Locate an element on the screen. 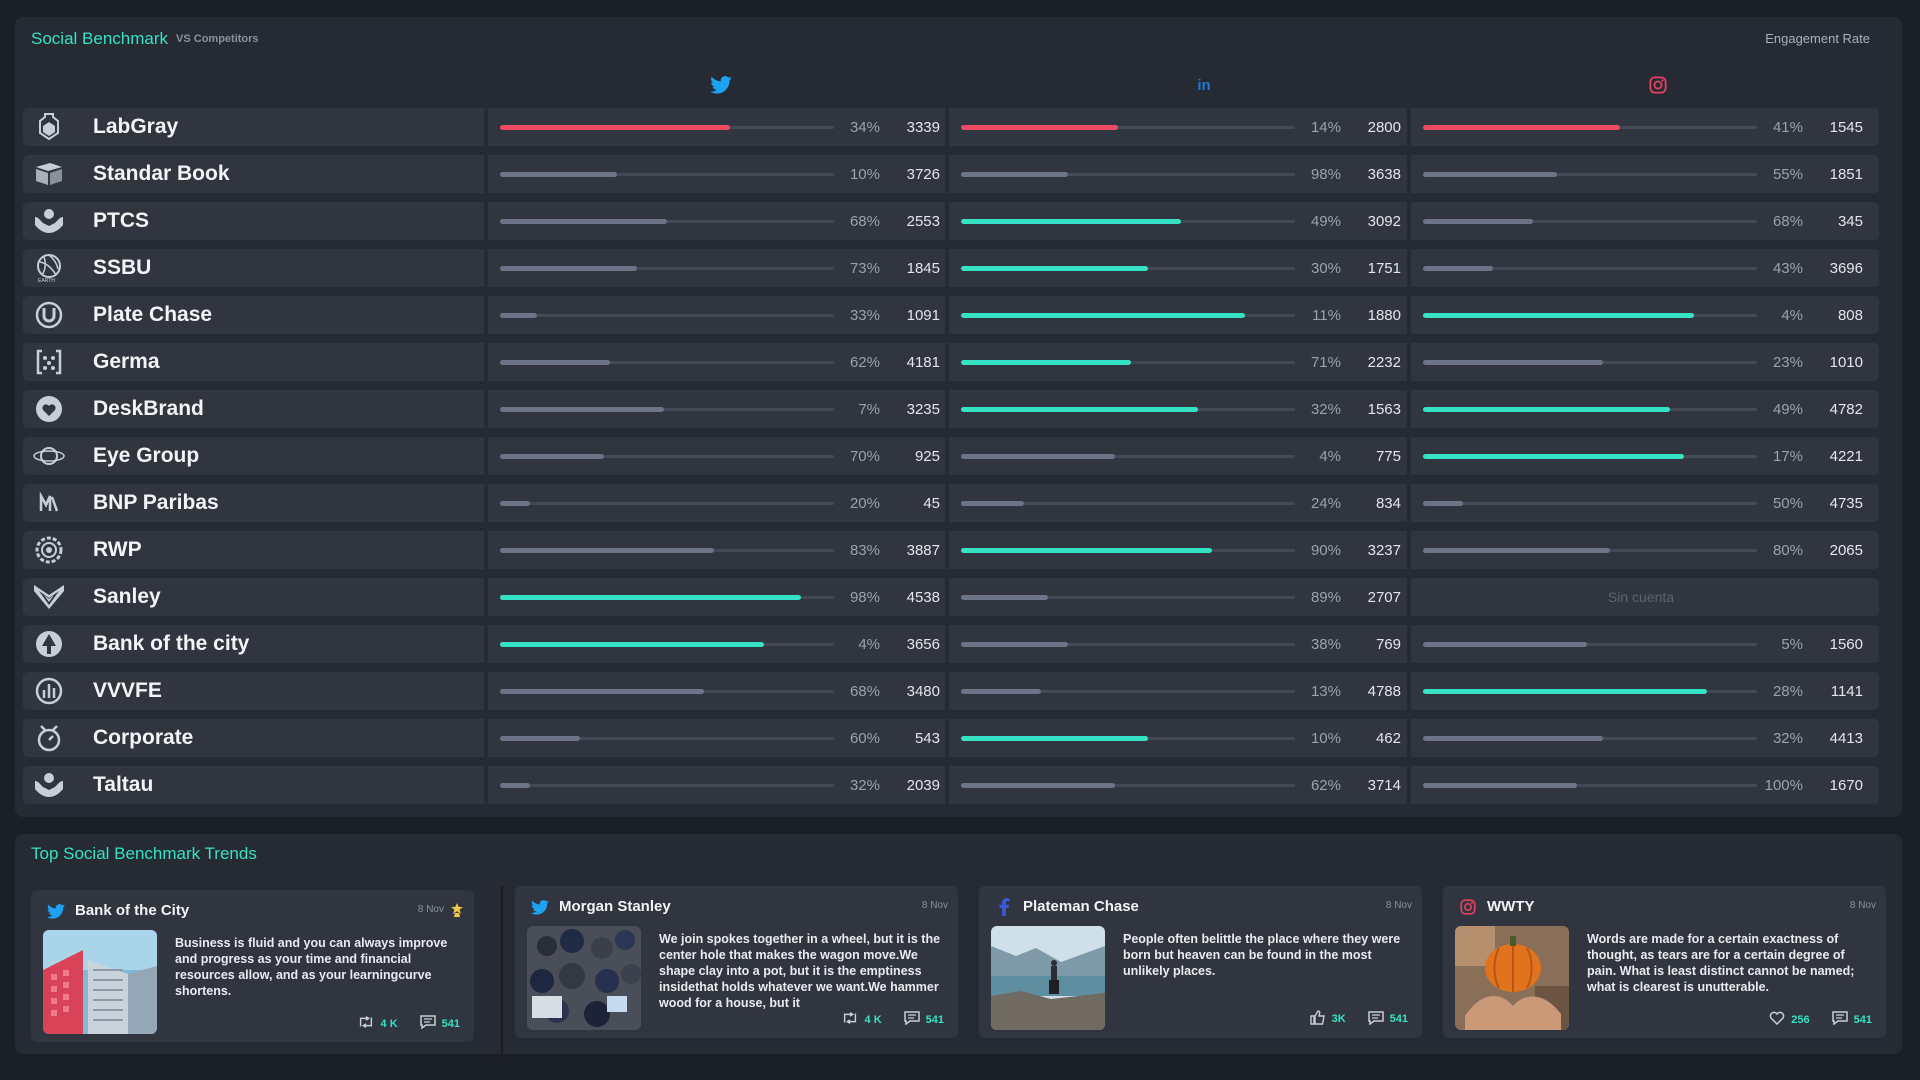 Image resolution: width=1920 pixels, height=1080 pixels. twitter-cell: 34% 3339 is located at coordinates (719, 127).